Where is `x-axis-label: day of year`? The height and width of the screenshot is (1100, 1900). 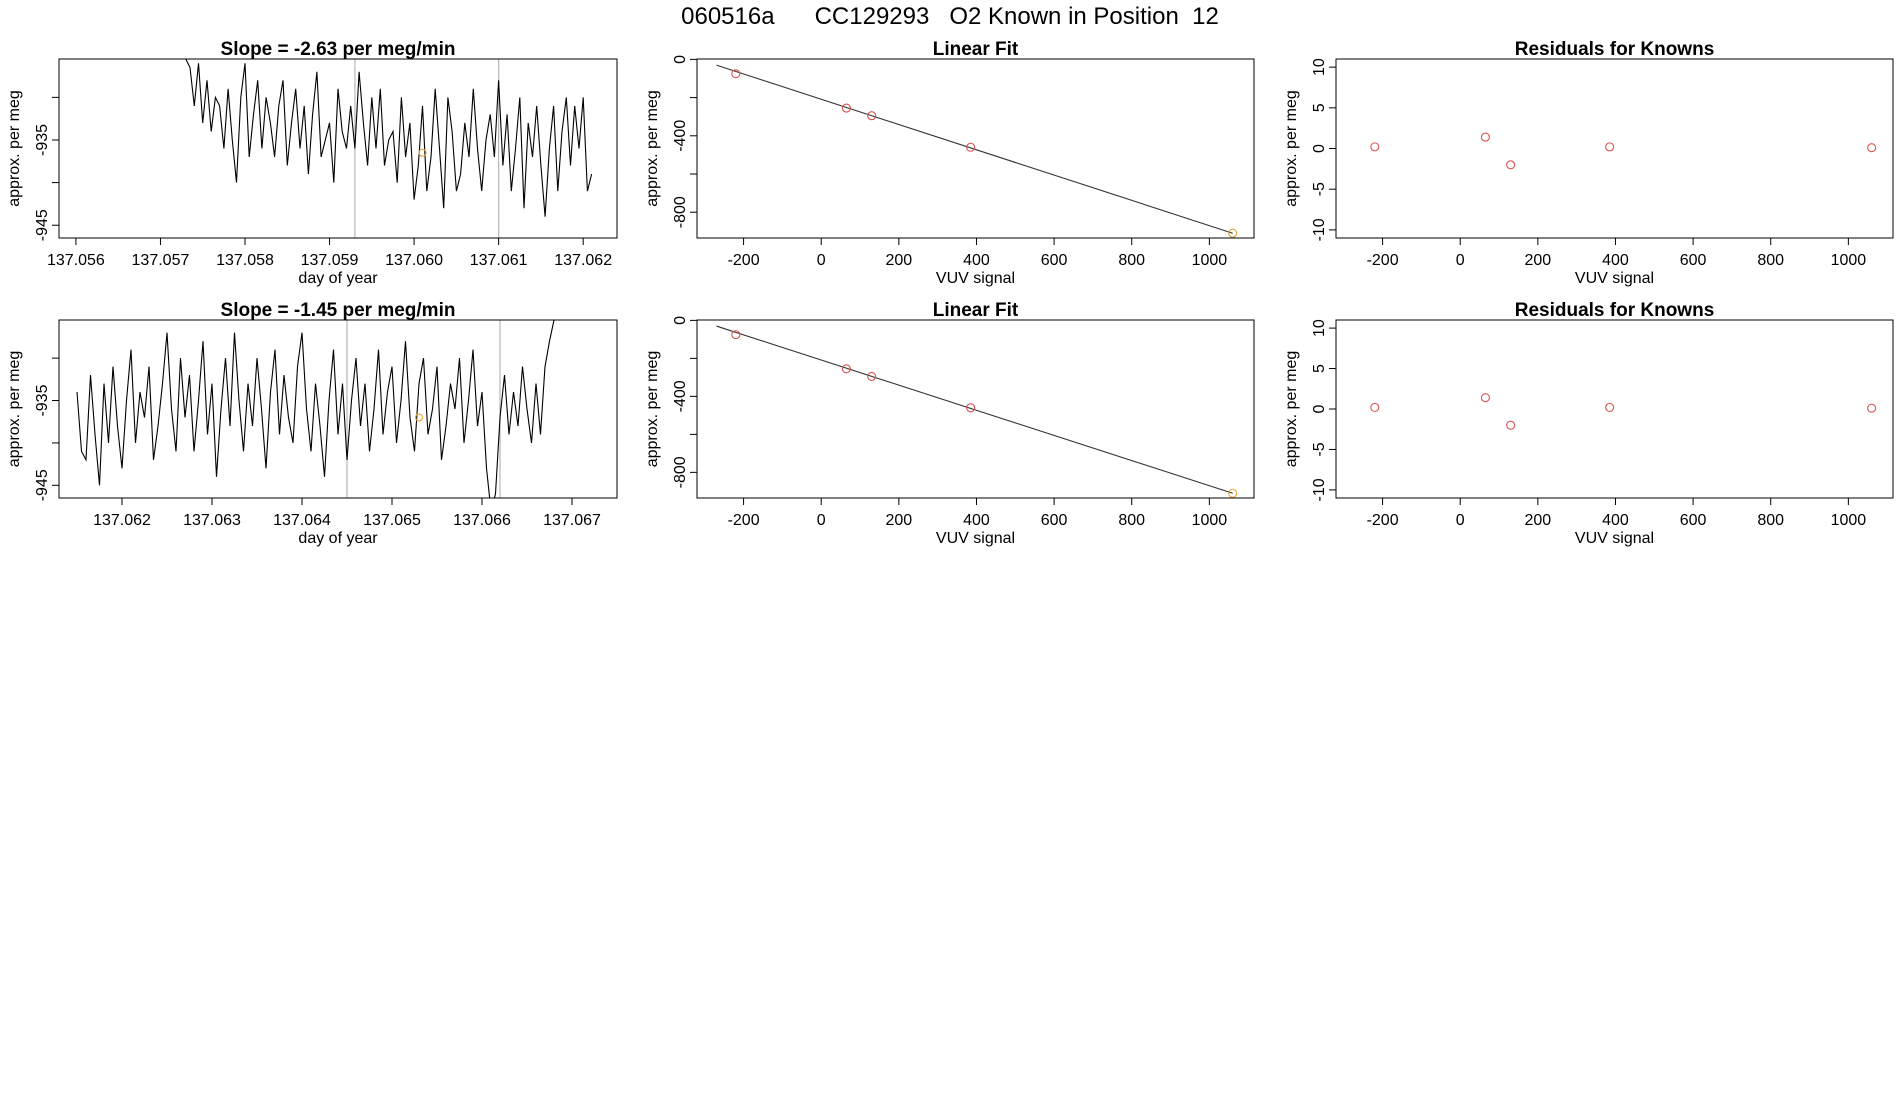 x-axis-label: day of year is located at coordinates (338, 538).